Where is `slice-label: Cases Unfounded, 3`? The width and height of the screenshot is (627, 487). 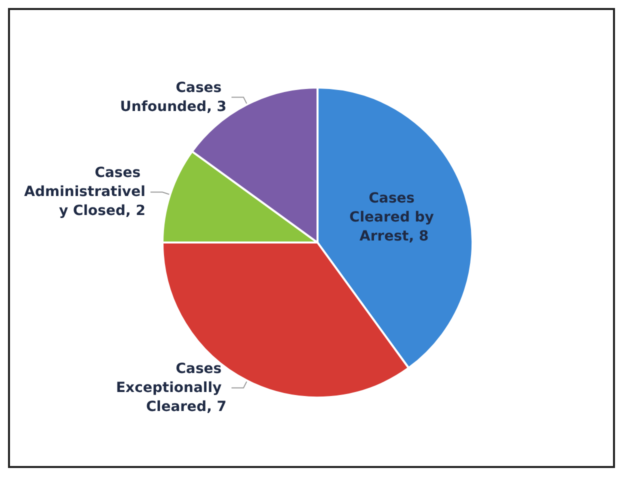
slice-label: Cases Unfounded, 3 is located at coordinates (173, 97).